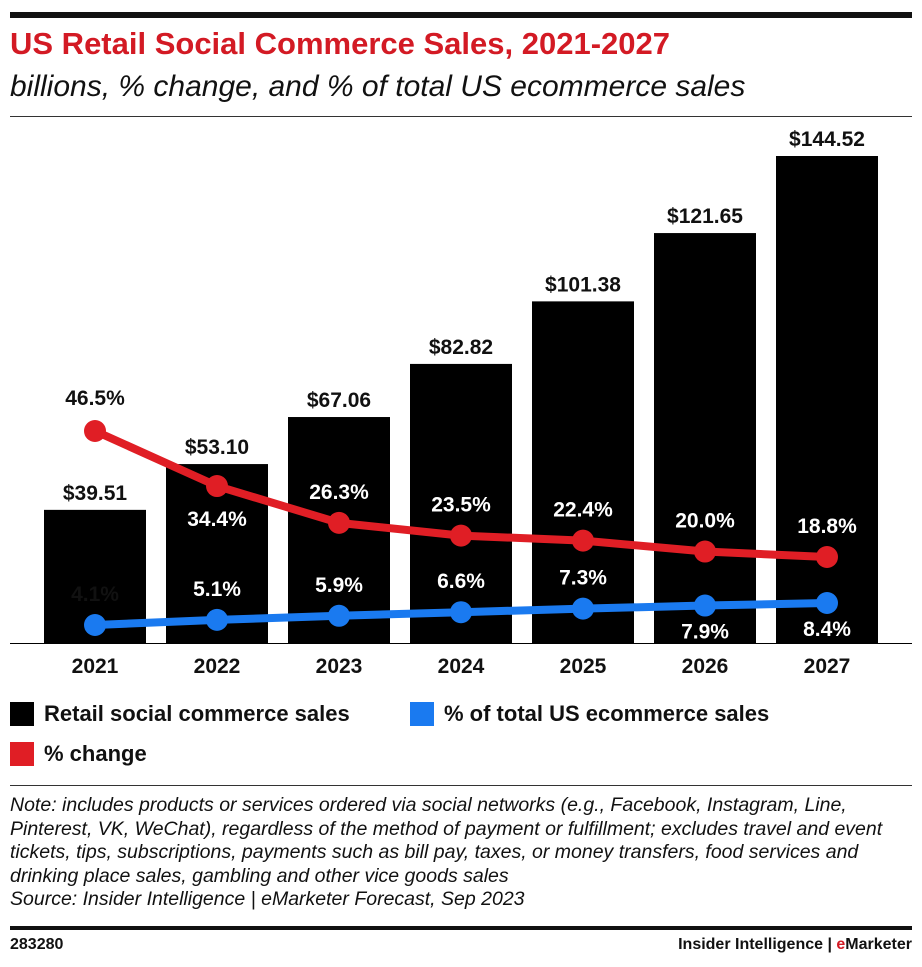 This screenshot has height=967, width=922. I want to click on x-tick-2023: 2023, so click(339, 666).